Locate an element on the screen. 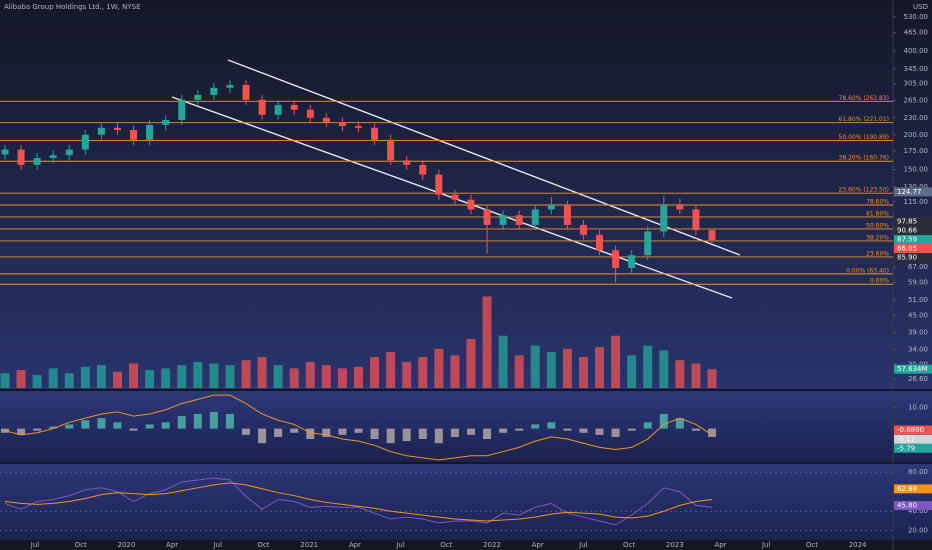 This screenshot has width=932, height=550. y-tick-label: 59.00 is located at coordinates (918, 283).